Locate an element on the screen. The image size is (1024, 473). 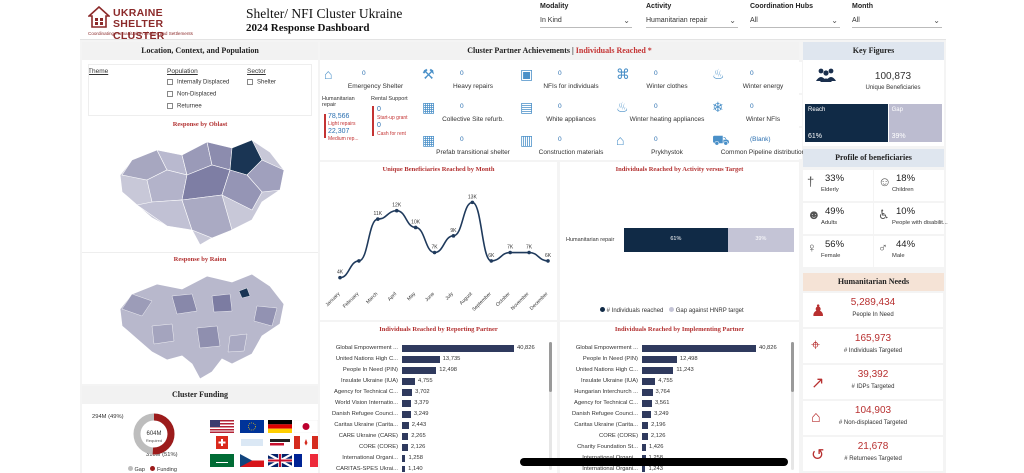
achievement-tile: ♨ 0 Winter energy is located at coordinates (755, 77).